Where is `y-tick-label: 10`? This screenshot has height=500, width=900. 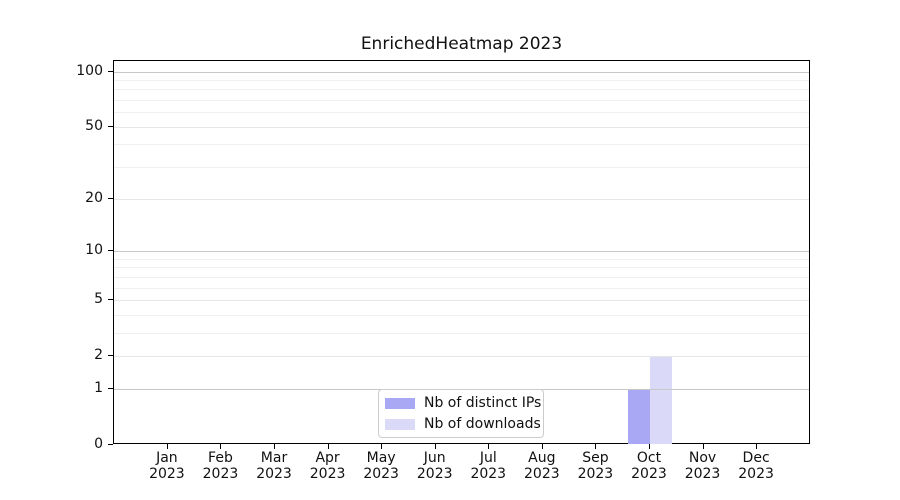 y-tick-label: 10 is located at coordinates (94, 249).